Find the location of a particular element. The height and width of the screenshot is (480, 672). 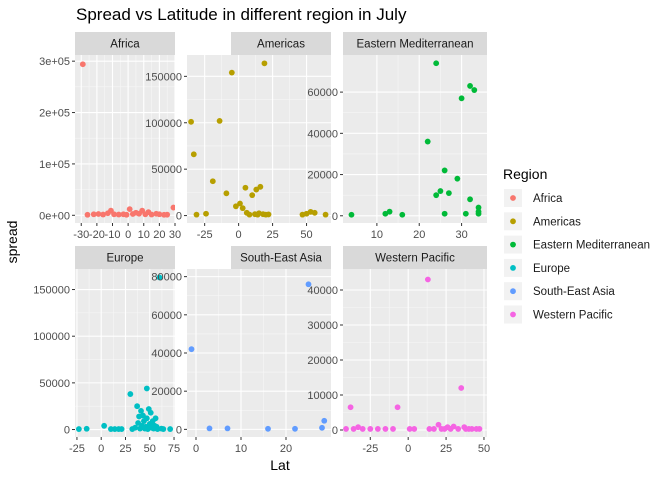

y-tick-label: 2e+05 is located at coordinates (54, 114).